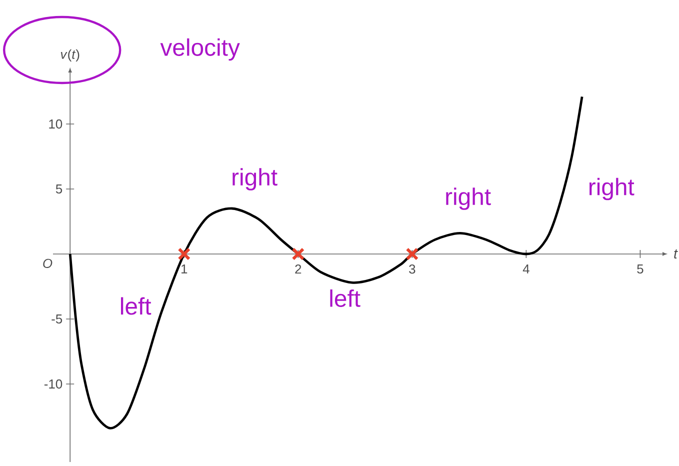 The height and width of the screenshot is (466, 679). I want to click on x-tick-label: 3, so click(412, 269).